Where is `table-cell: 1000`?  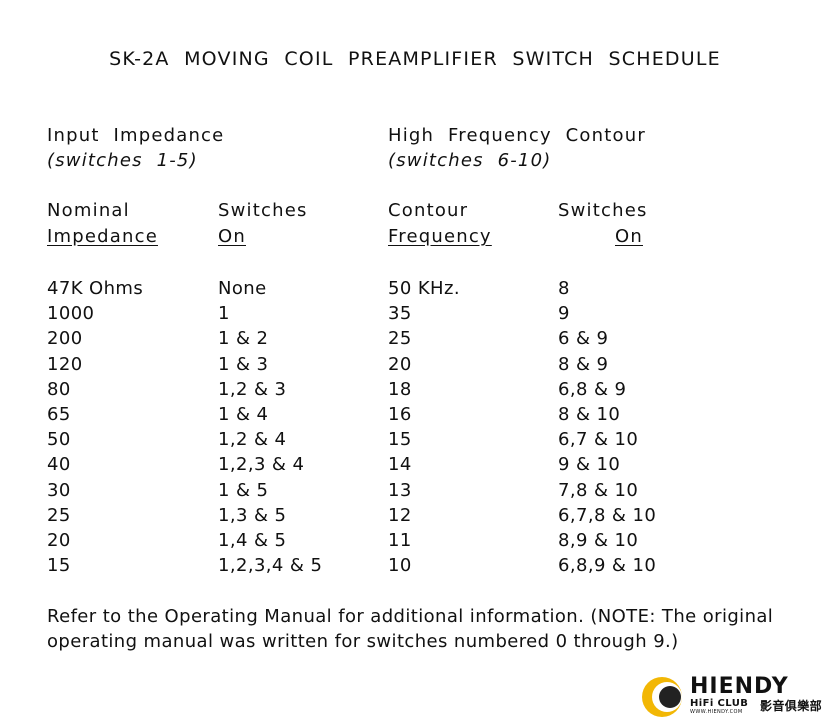 table-cell: 1000 is located at coordinates (71, 314).